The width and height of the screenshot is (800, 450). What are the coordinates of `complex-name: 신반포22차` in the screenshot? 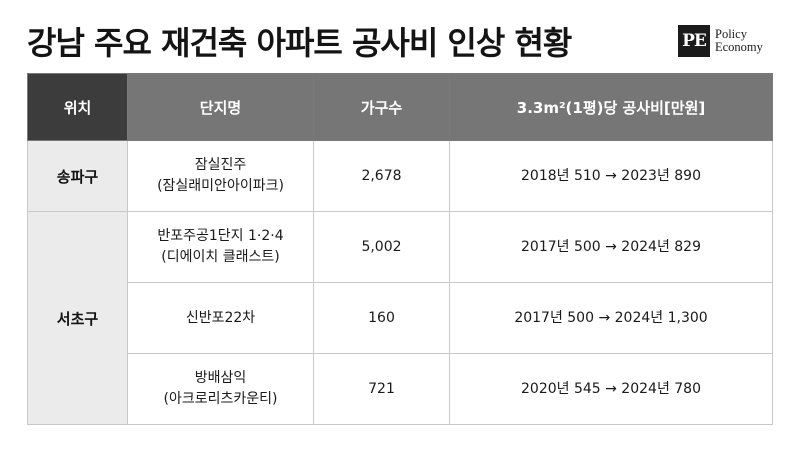 It's located at (220, 317).